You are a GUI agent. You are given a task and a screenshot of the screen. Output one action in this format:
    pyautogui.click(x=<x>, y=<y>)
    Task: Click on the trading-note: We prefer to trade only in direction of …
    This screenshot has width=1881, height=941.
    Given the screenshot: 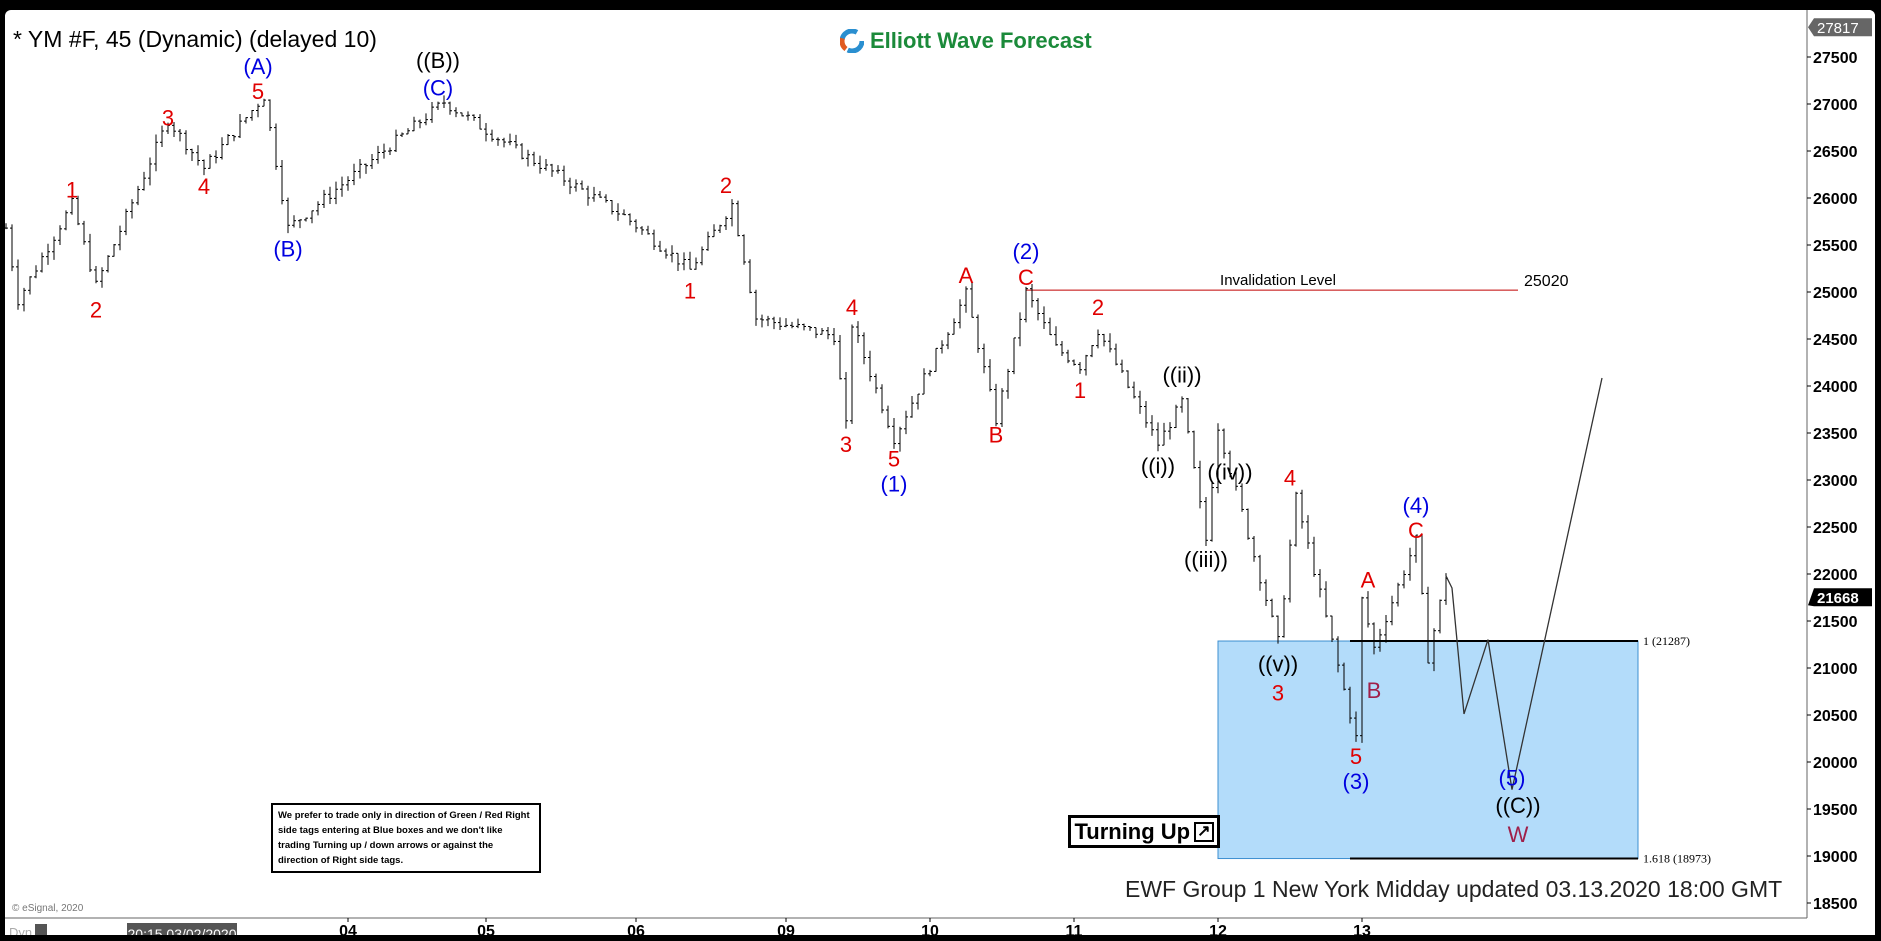 What is the action you would take?
    pyautogui.click(x=406, y=838)
    